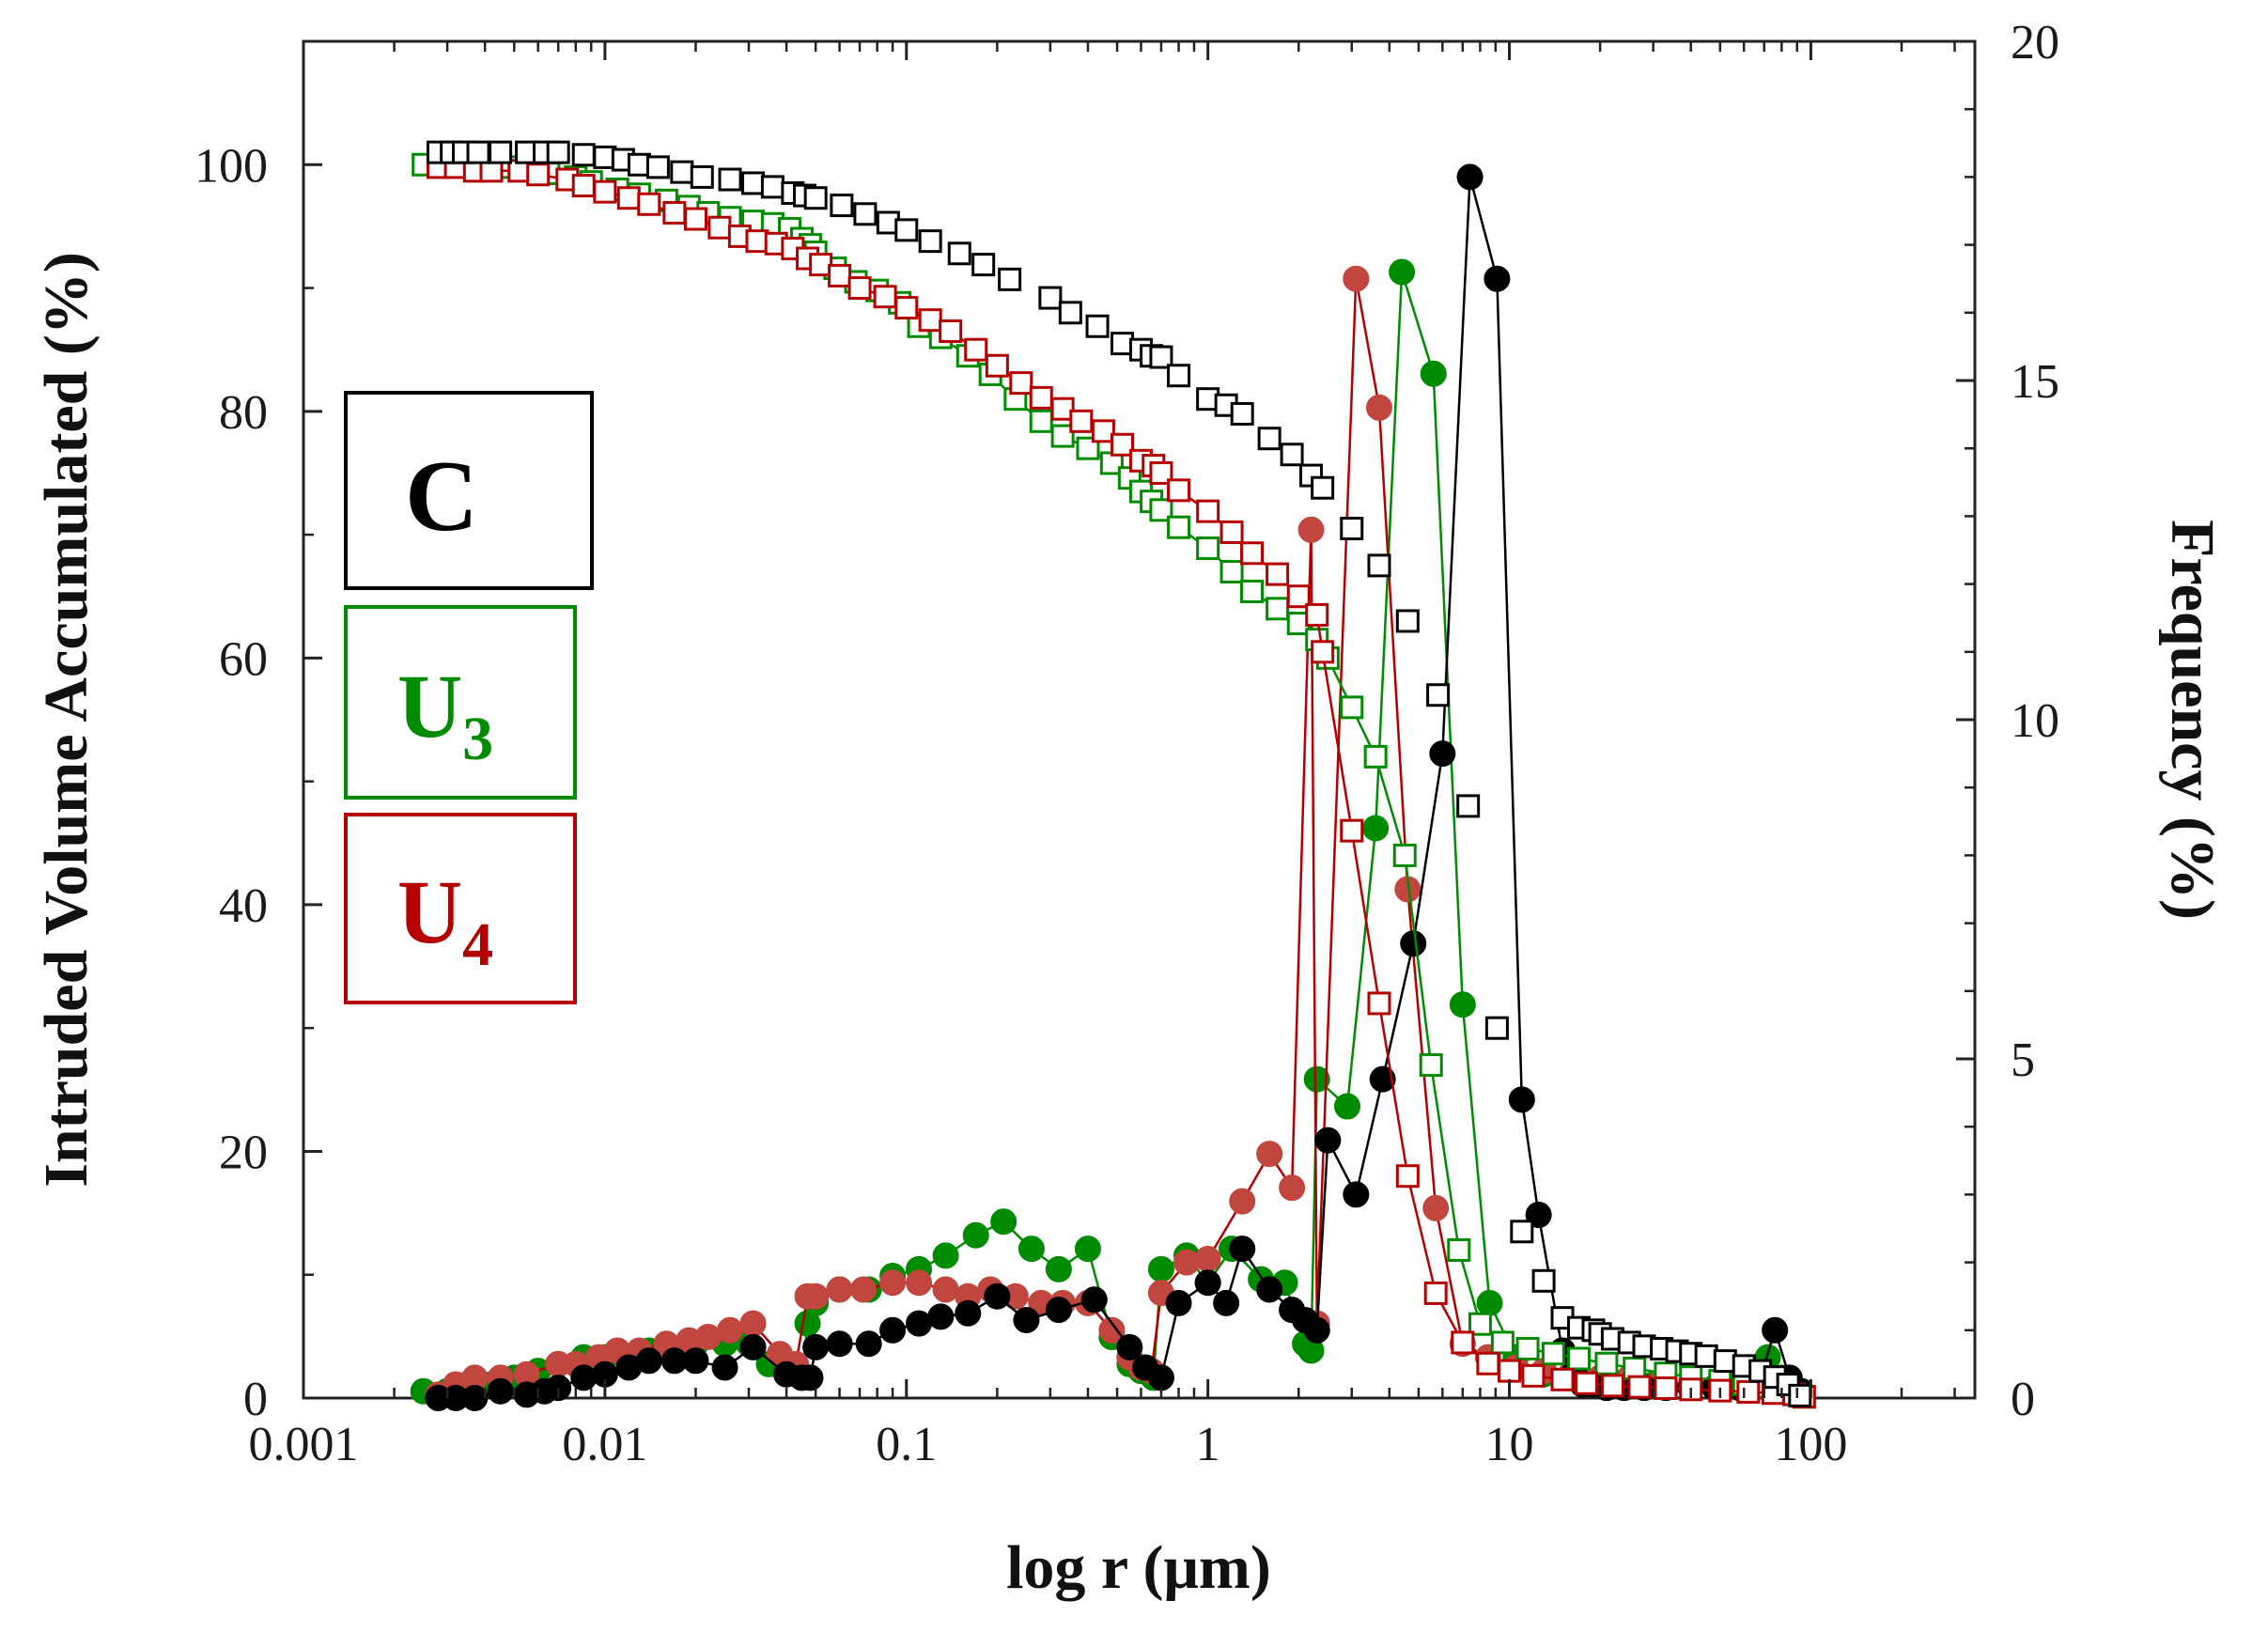  Describe the element at coordinates (604, 1445) in the screenshot. I see `x-tick-label: 0.01` at that location.